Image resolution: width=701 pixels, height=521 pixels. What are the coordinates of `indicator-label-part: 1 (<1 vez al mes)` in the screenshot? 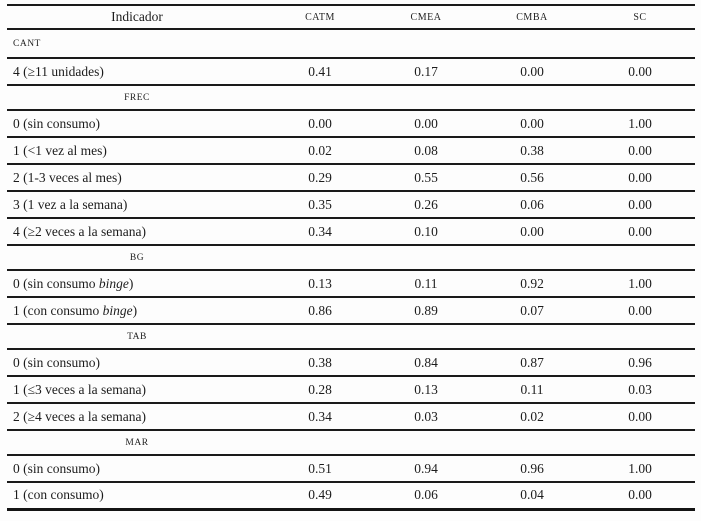 It's located at (60, 150).